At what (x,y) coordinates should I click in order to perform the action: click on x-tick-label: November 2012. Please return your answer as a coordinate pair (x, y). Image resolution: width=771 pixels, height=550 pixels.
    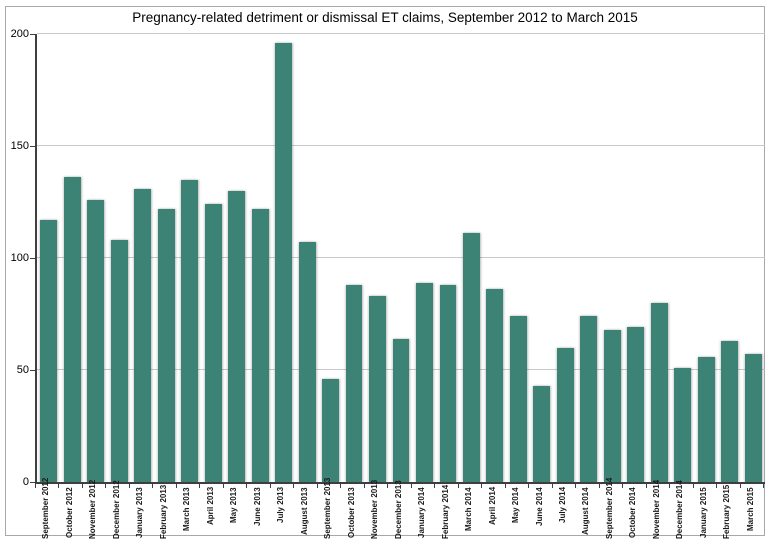
    Looking at the image, I should click on (93, 509).